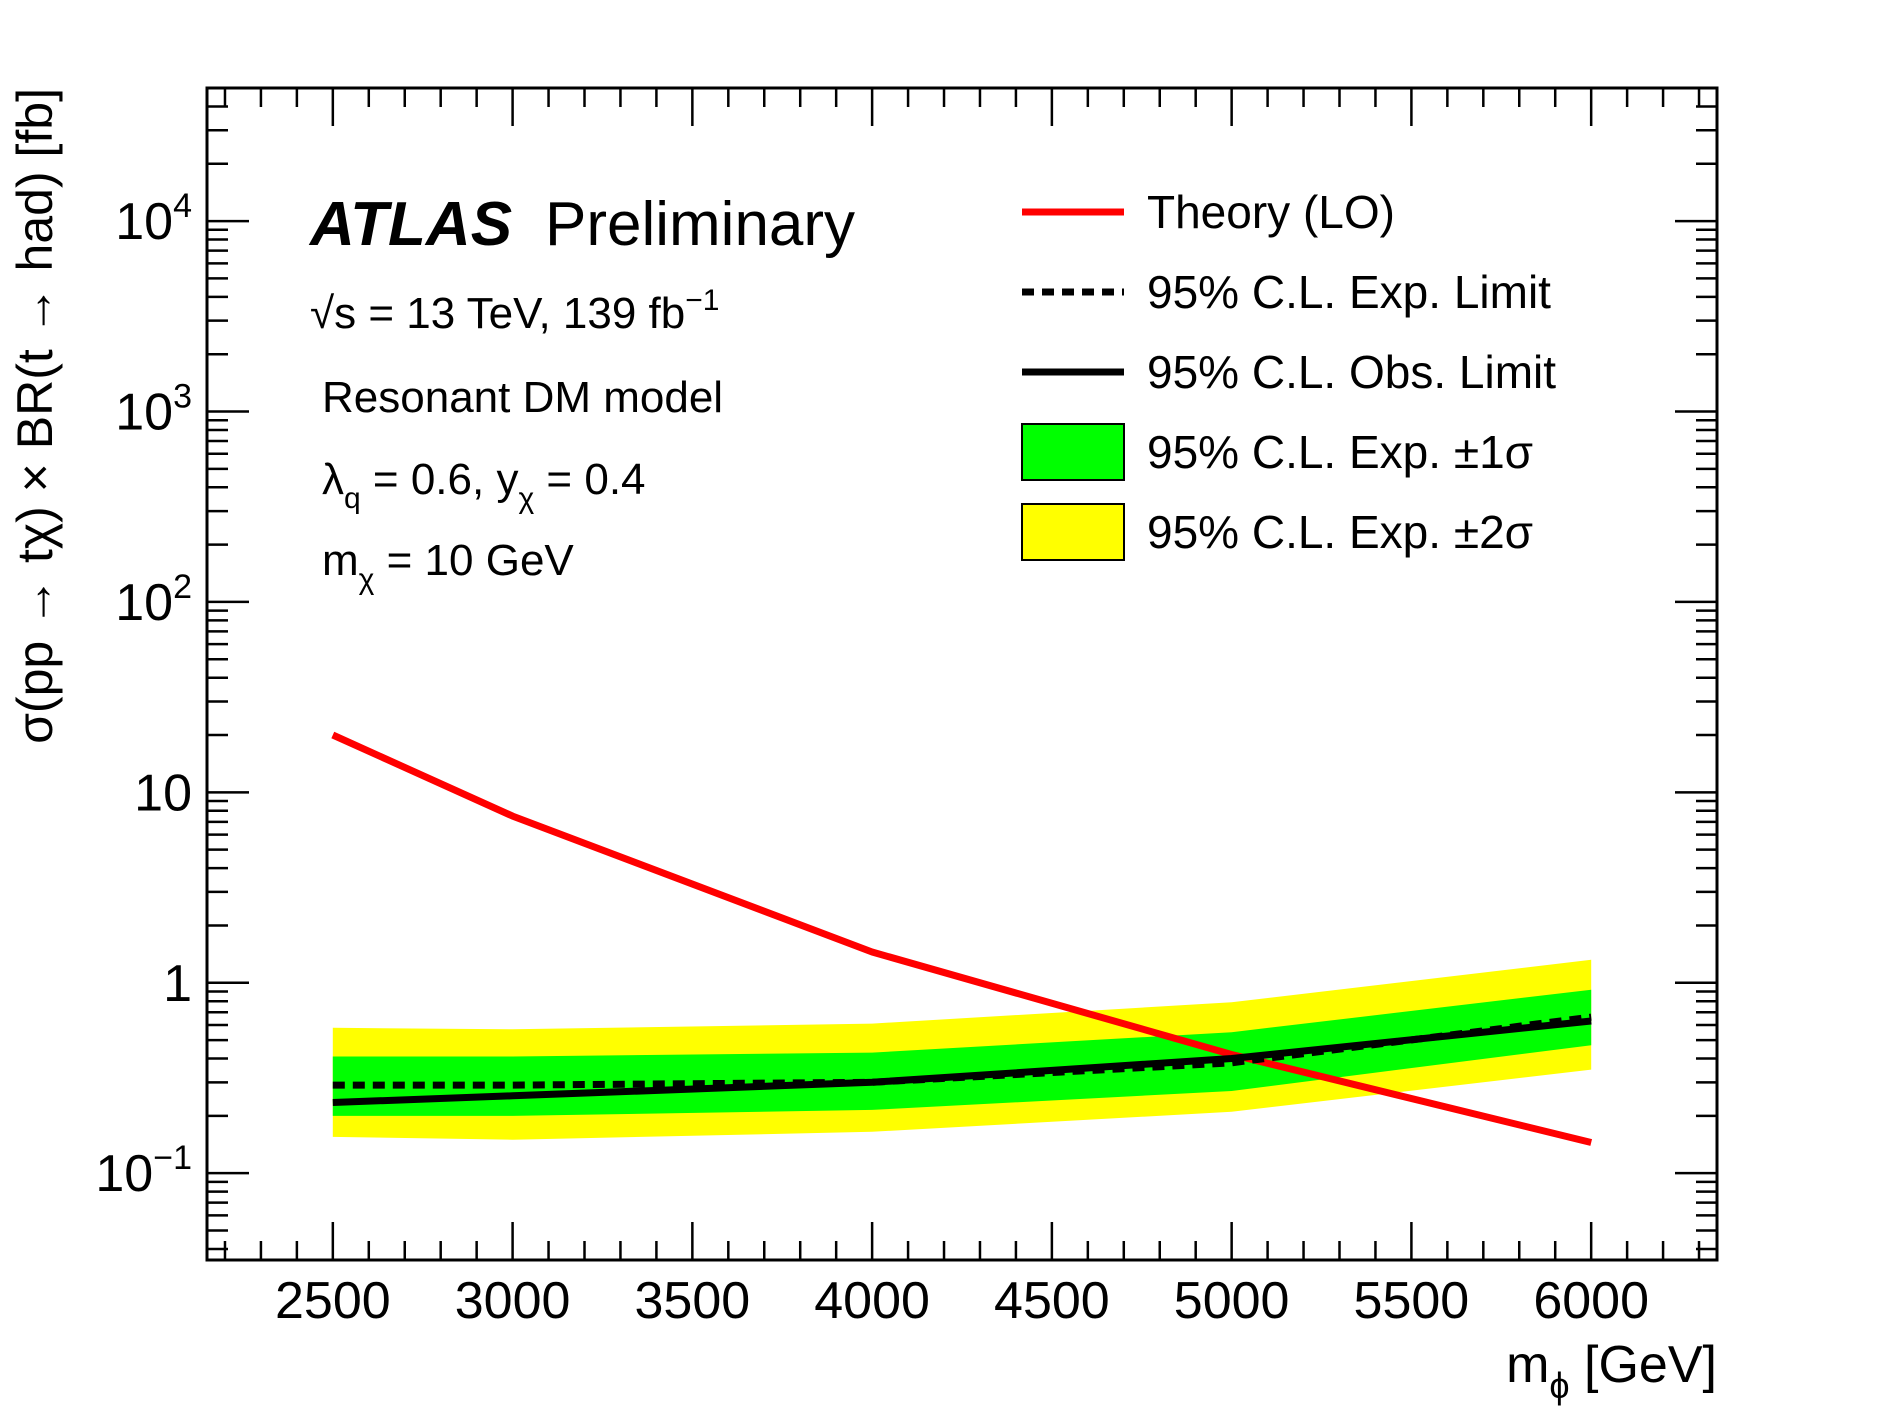  Describe the element at coordinates (497, 313) in the screenshot. I see `energy-lumi-text: √s = 13 TeV, 139 fb` at that location.